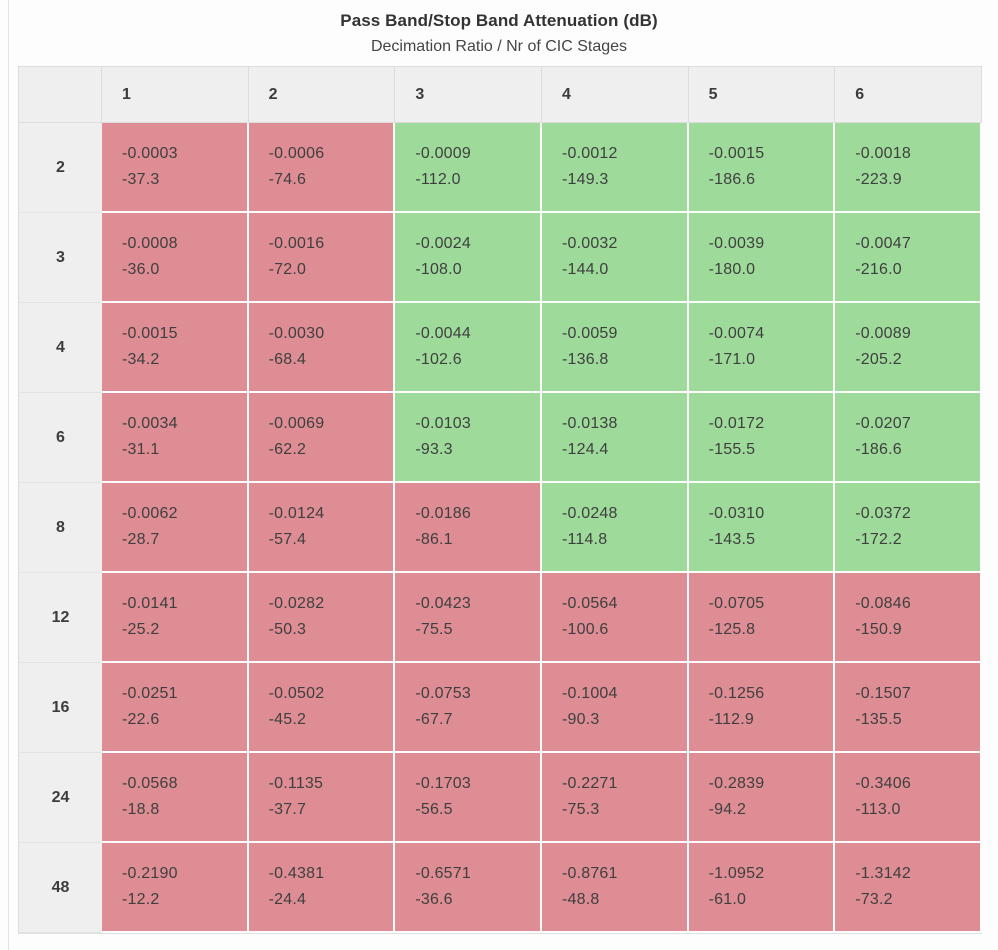  Describe the element at coordinates (296, 423) in the screenshot. I see `pass-band-value: -0.0069` at that location.